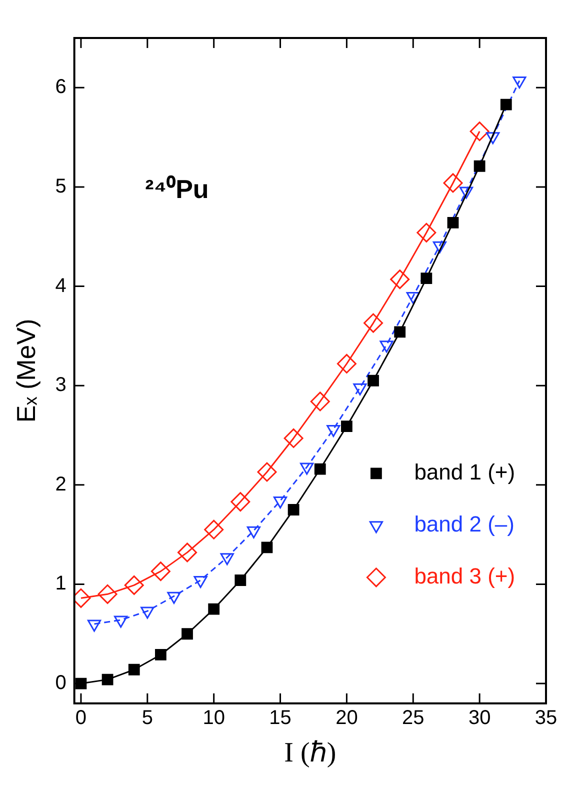 This screenshot has width=562, height=785. What do you see at coordinates (280, 717) in the screenshot?
I see `x-tick-label: 15` at bounding box center [280, 717].